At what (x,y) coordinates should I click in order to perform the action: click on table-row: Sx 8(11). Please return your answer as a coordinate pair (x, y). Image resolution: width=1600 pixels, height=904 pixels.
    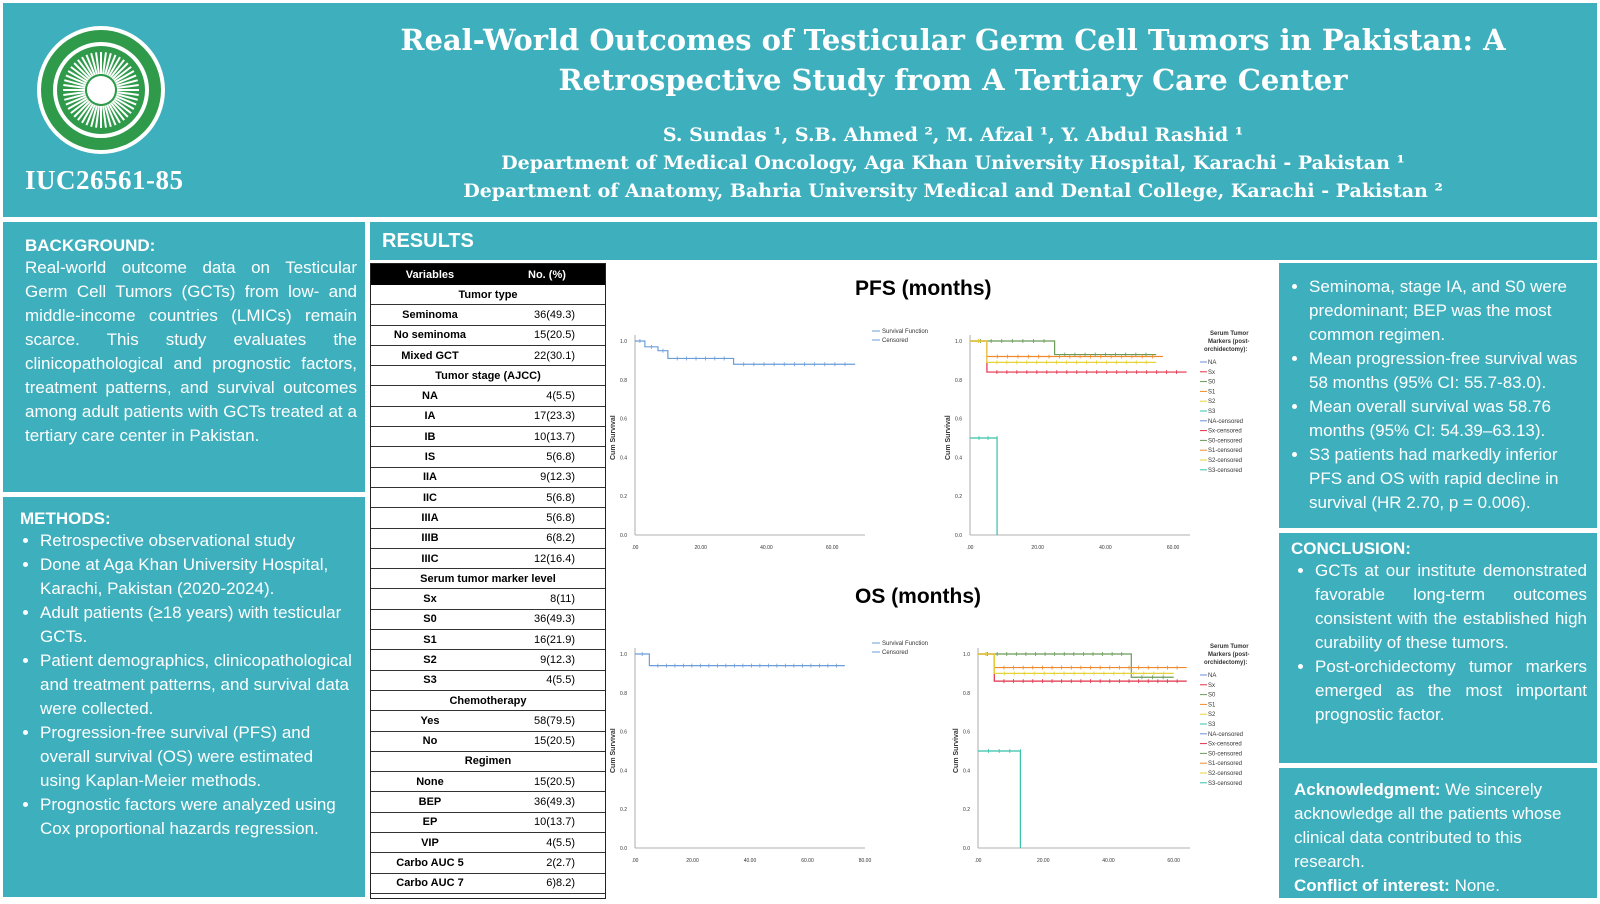
    Looking at the image, I should click on (488, 599).